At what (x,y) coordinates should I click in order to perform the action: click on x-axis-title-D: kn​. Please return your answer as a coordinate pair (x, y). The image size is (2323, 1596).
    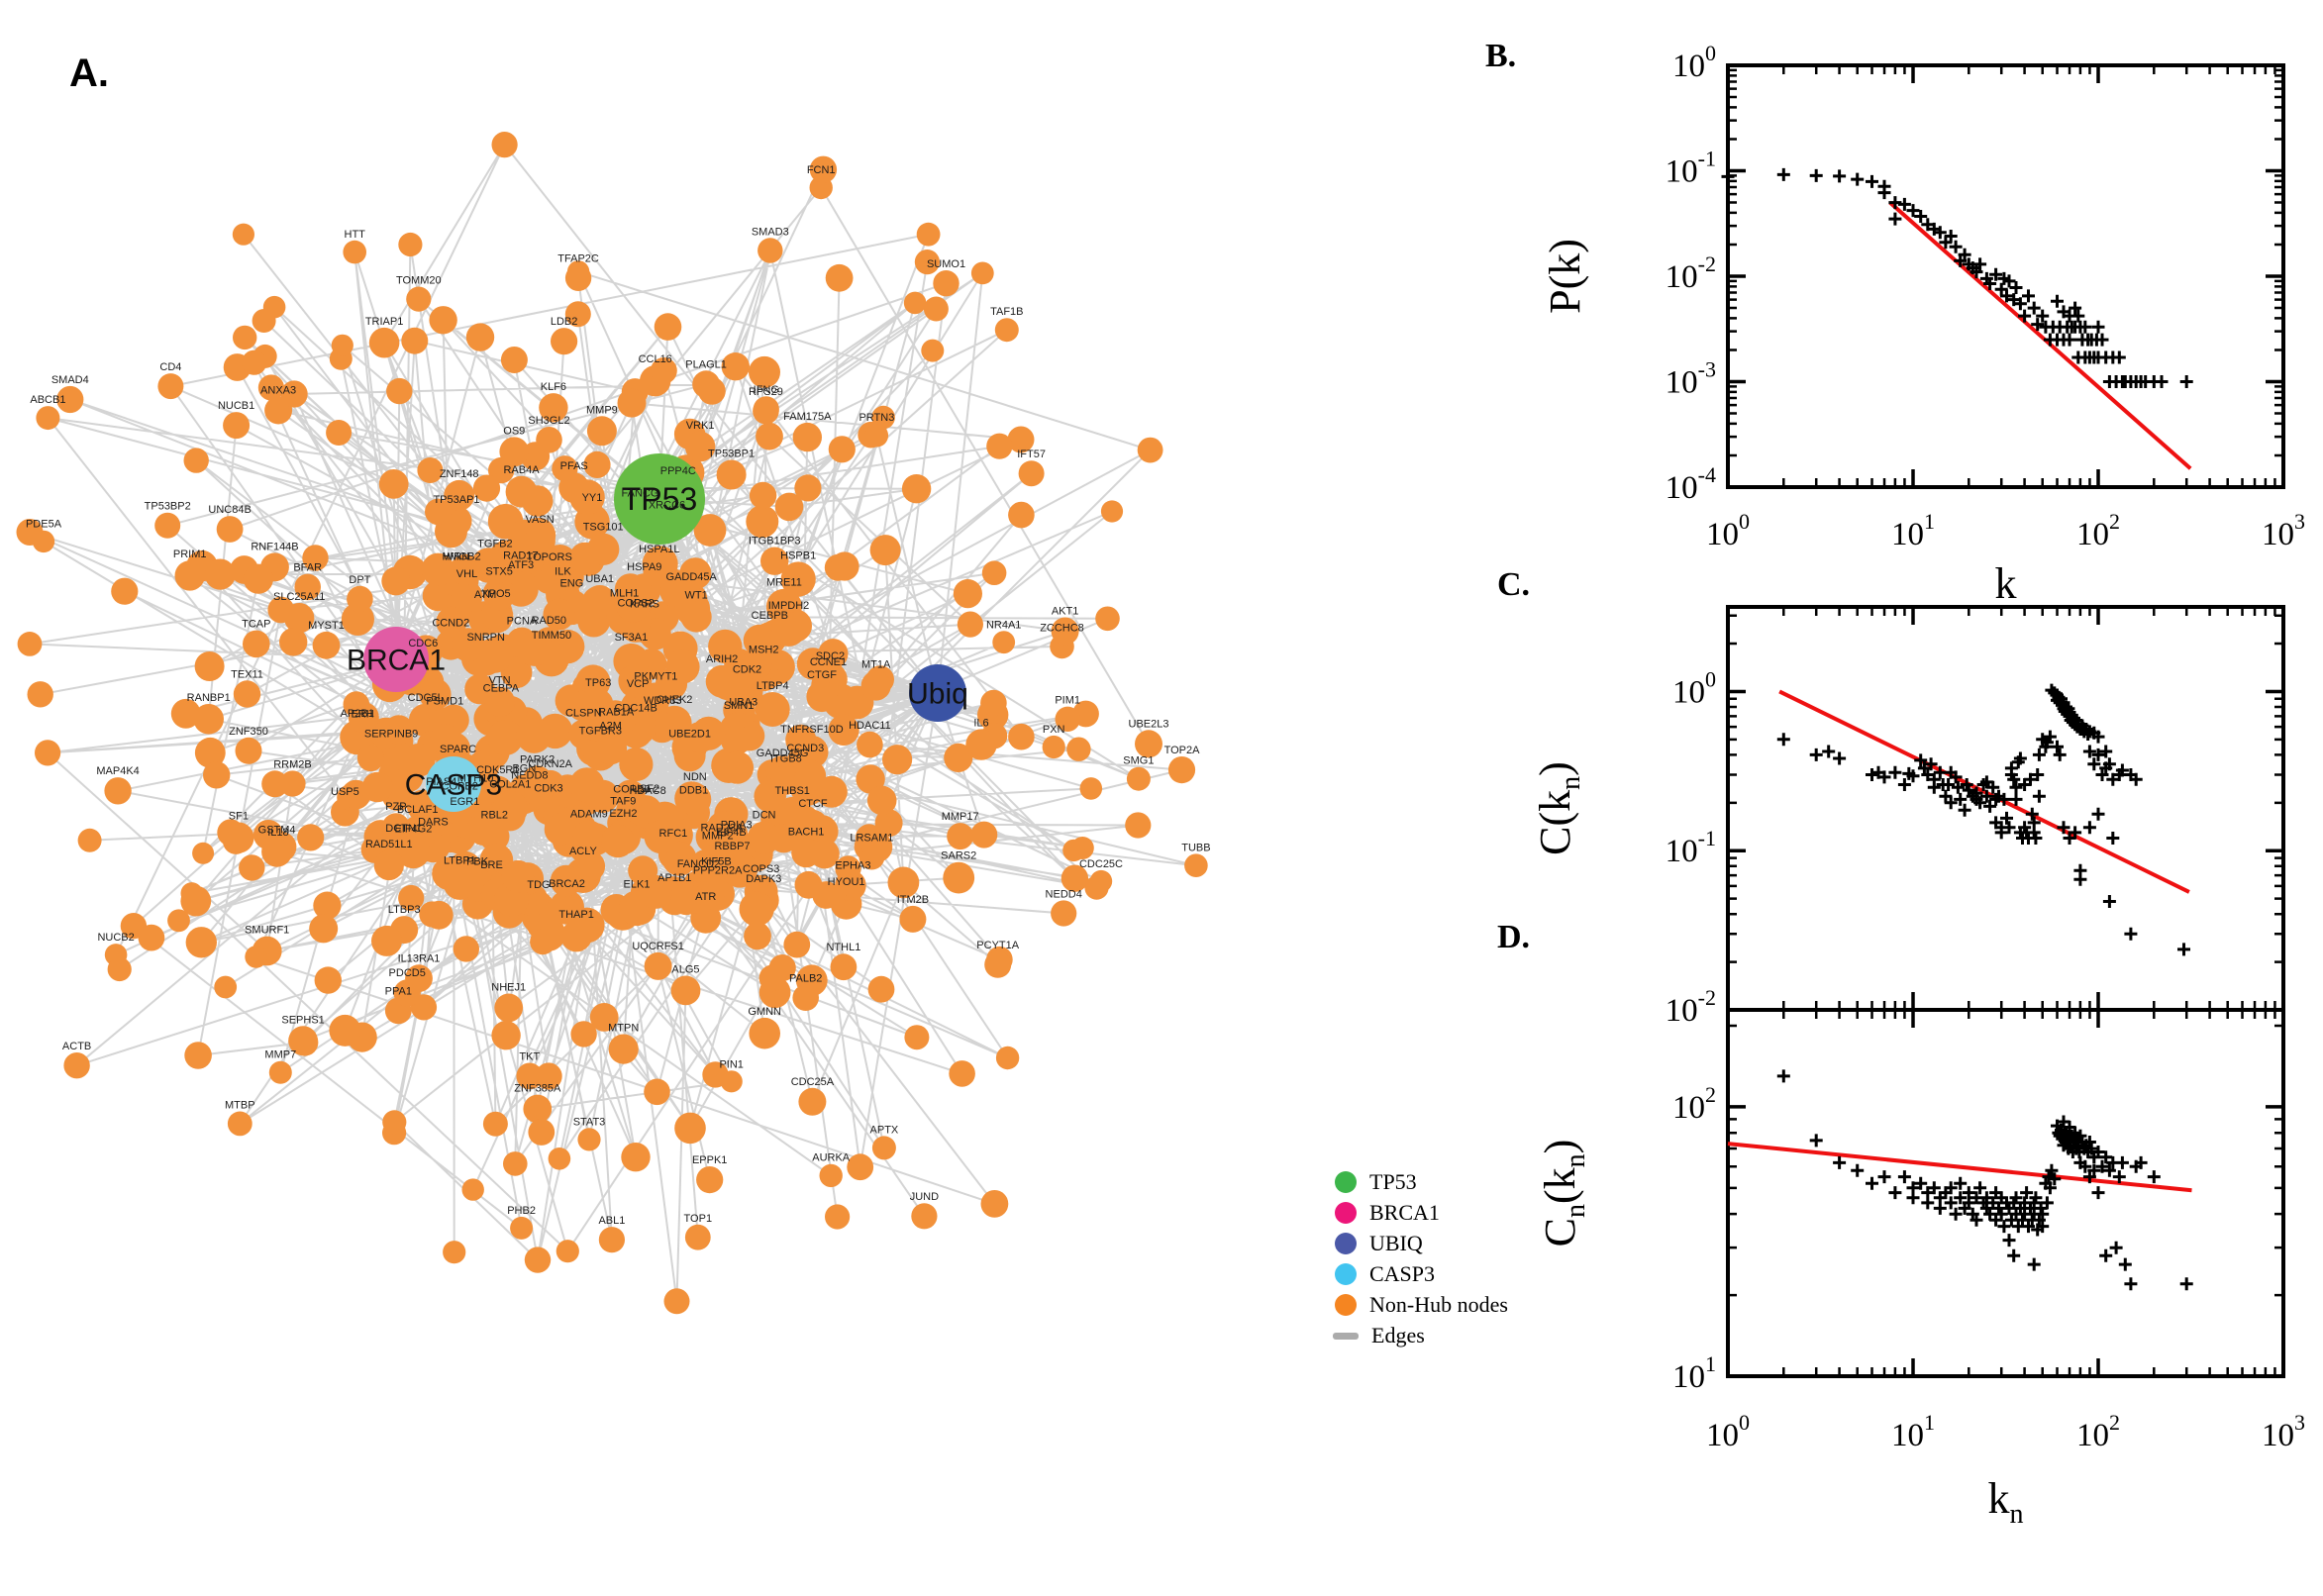
    Looking at the image, I should click on (2006, 1502).